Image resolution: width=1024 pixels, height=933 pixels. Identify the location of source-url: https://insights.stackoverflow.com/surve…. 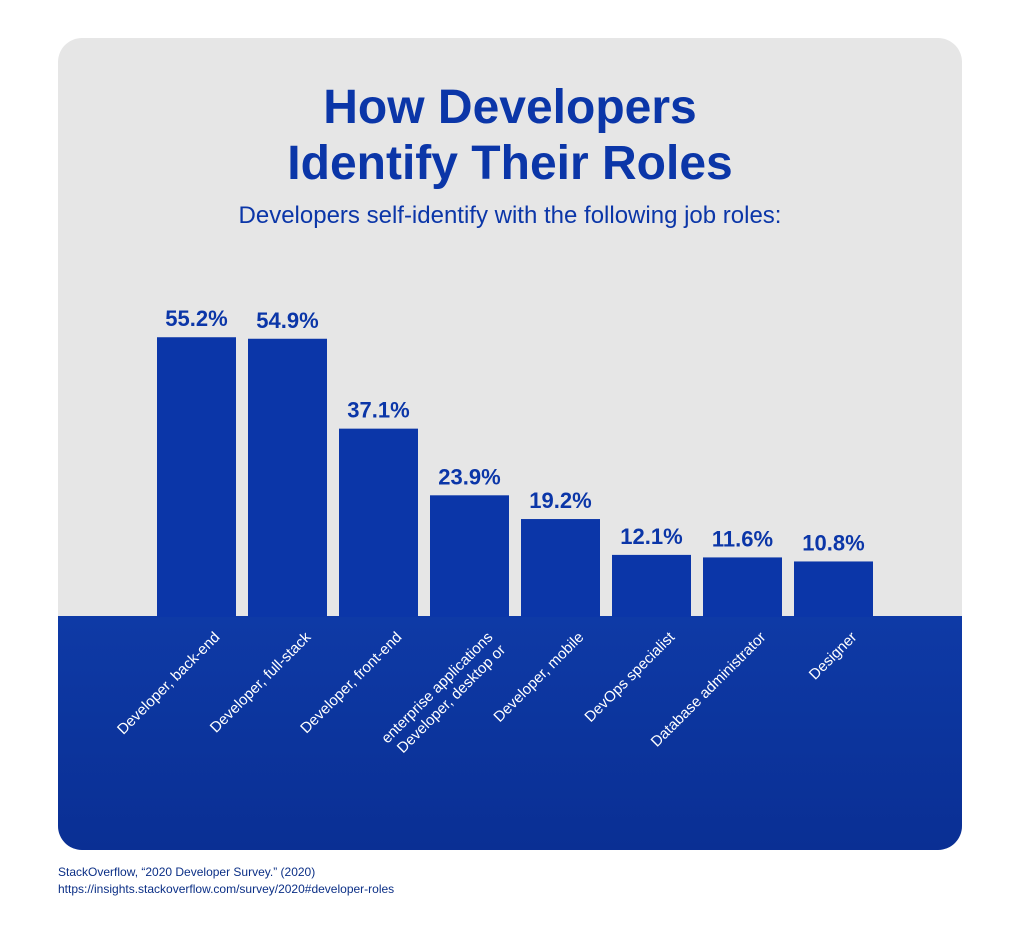
(226, 889).